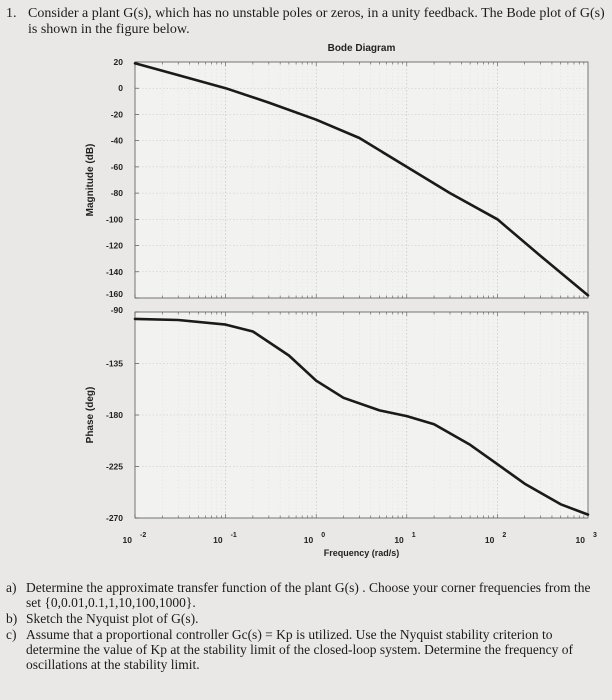  I want to click on phase-y-tick-label-4: -270, so click(114, 518).